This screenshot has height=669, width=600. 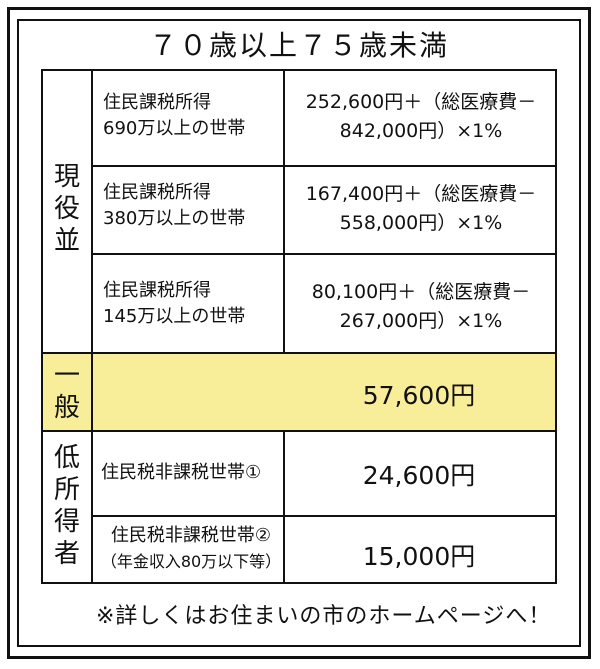 I want to click on amount-nontaxable-1: 24,600円, so click(x=419, y=475).